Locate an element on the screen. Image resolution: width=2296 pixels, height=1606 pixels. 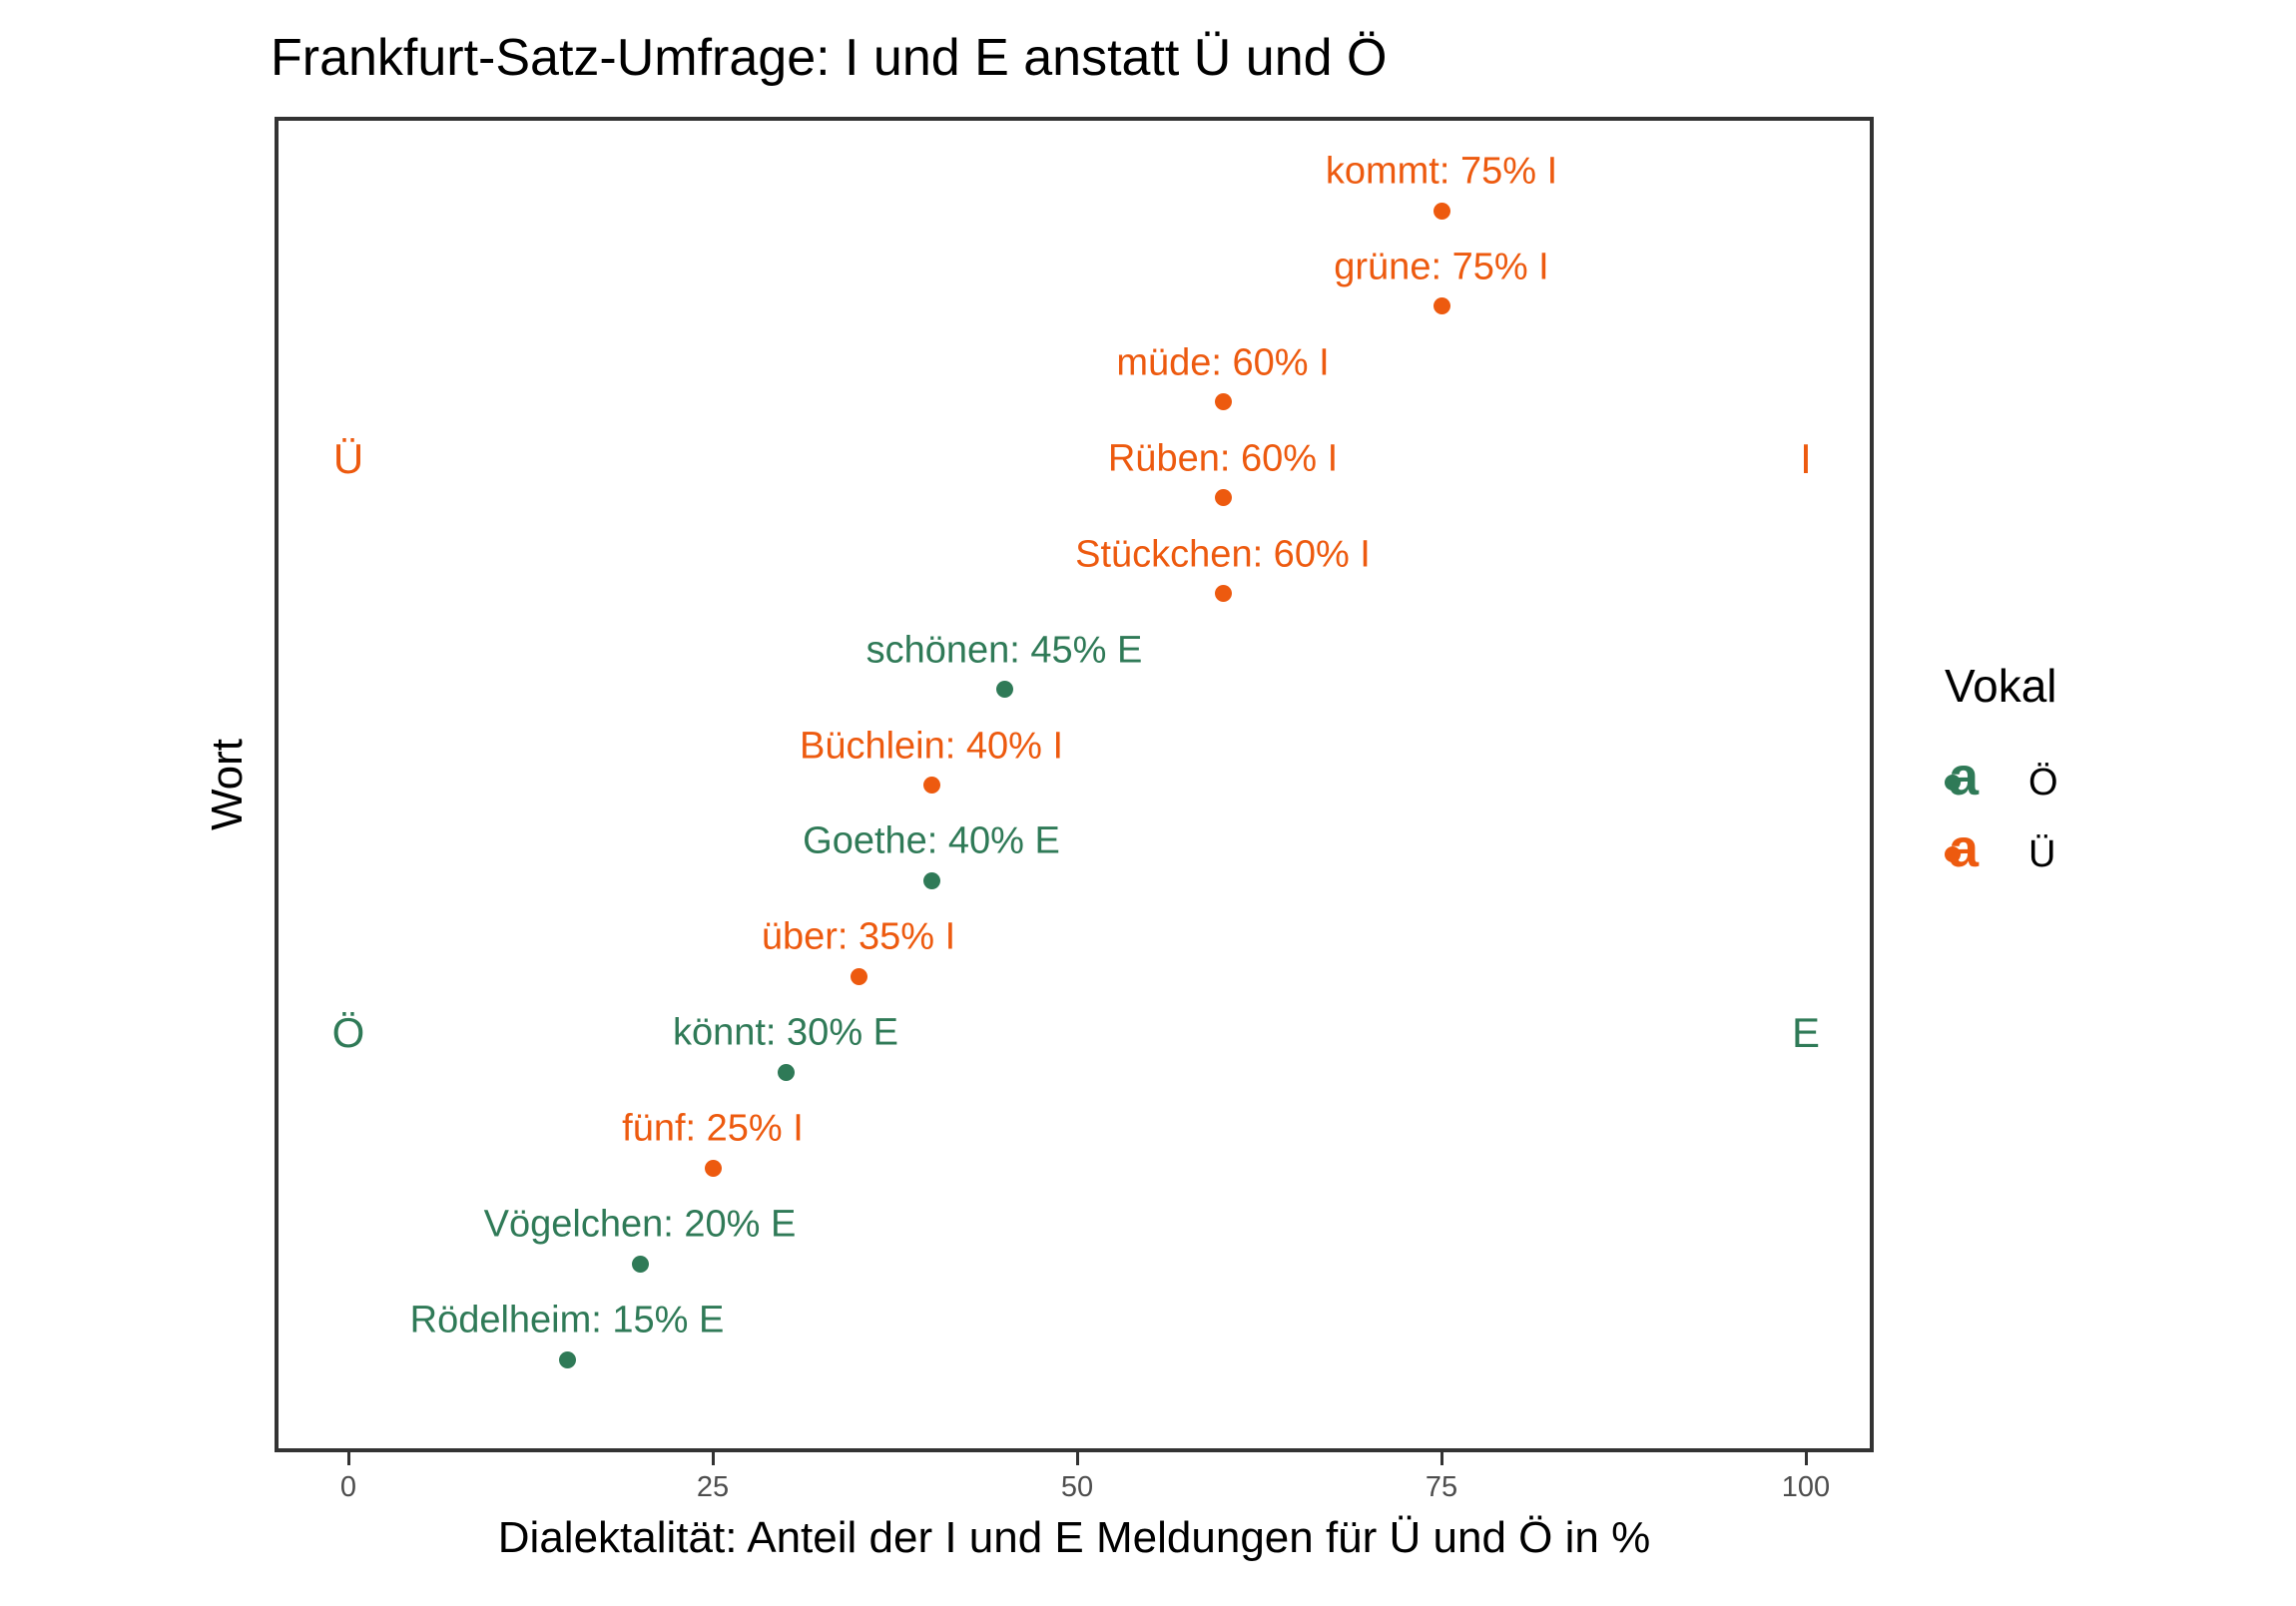
x-tick-label: 50 is located at coordinates (1077, 1487).